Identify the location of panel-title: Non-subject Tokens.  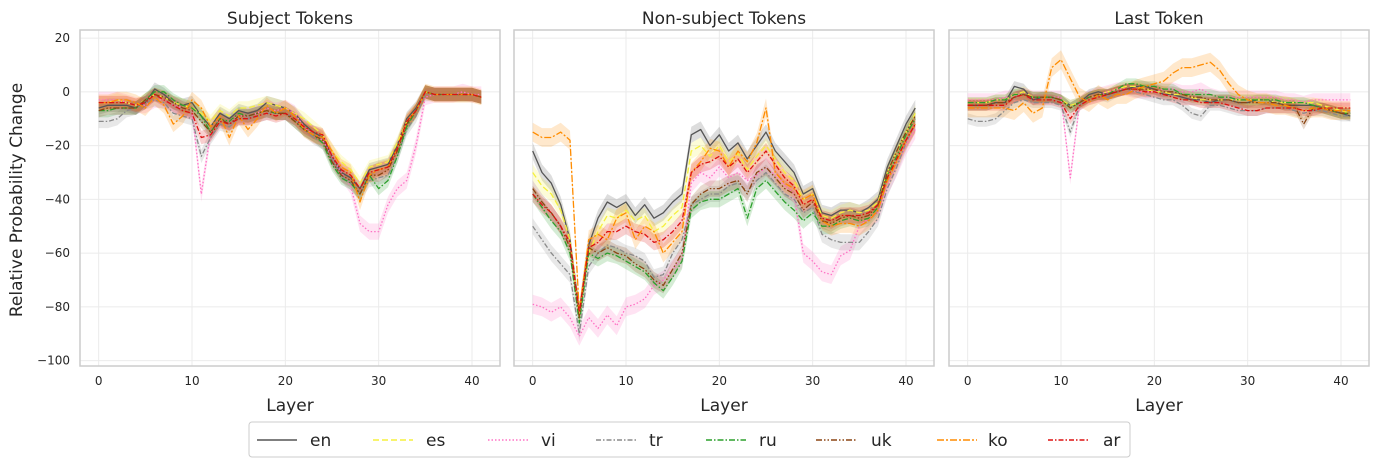
(724, 19).